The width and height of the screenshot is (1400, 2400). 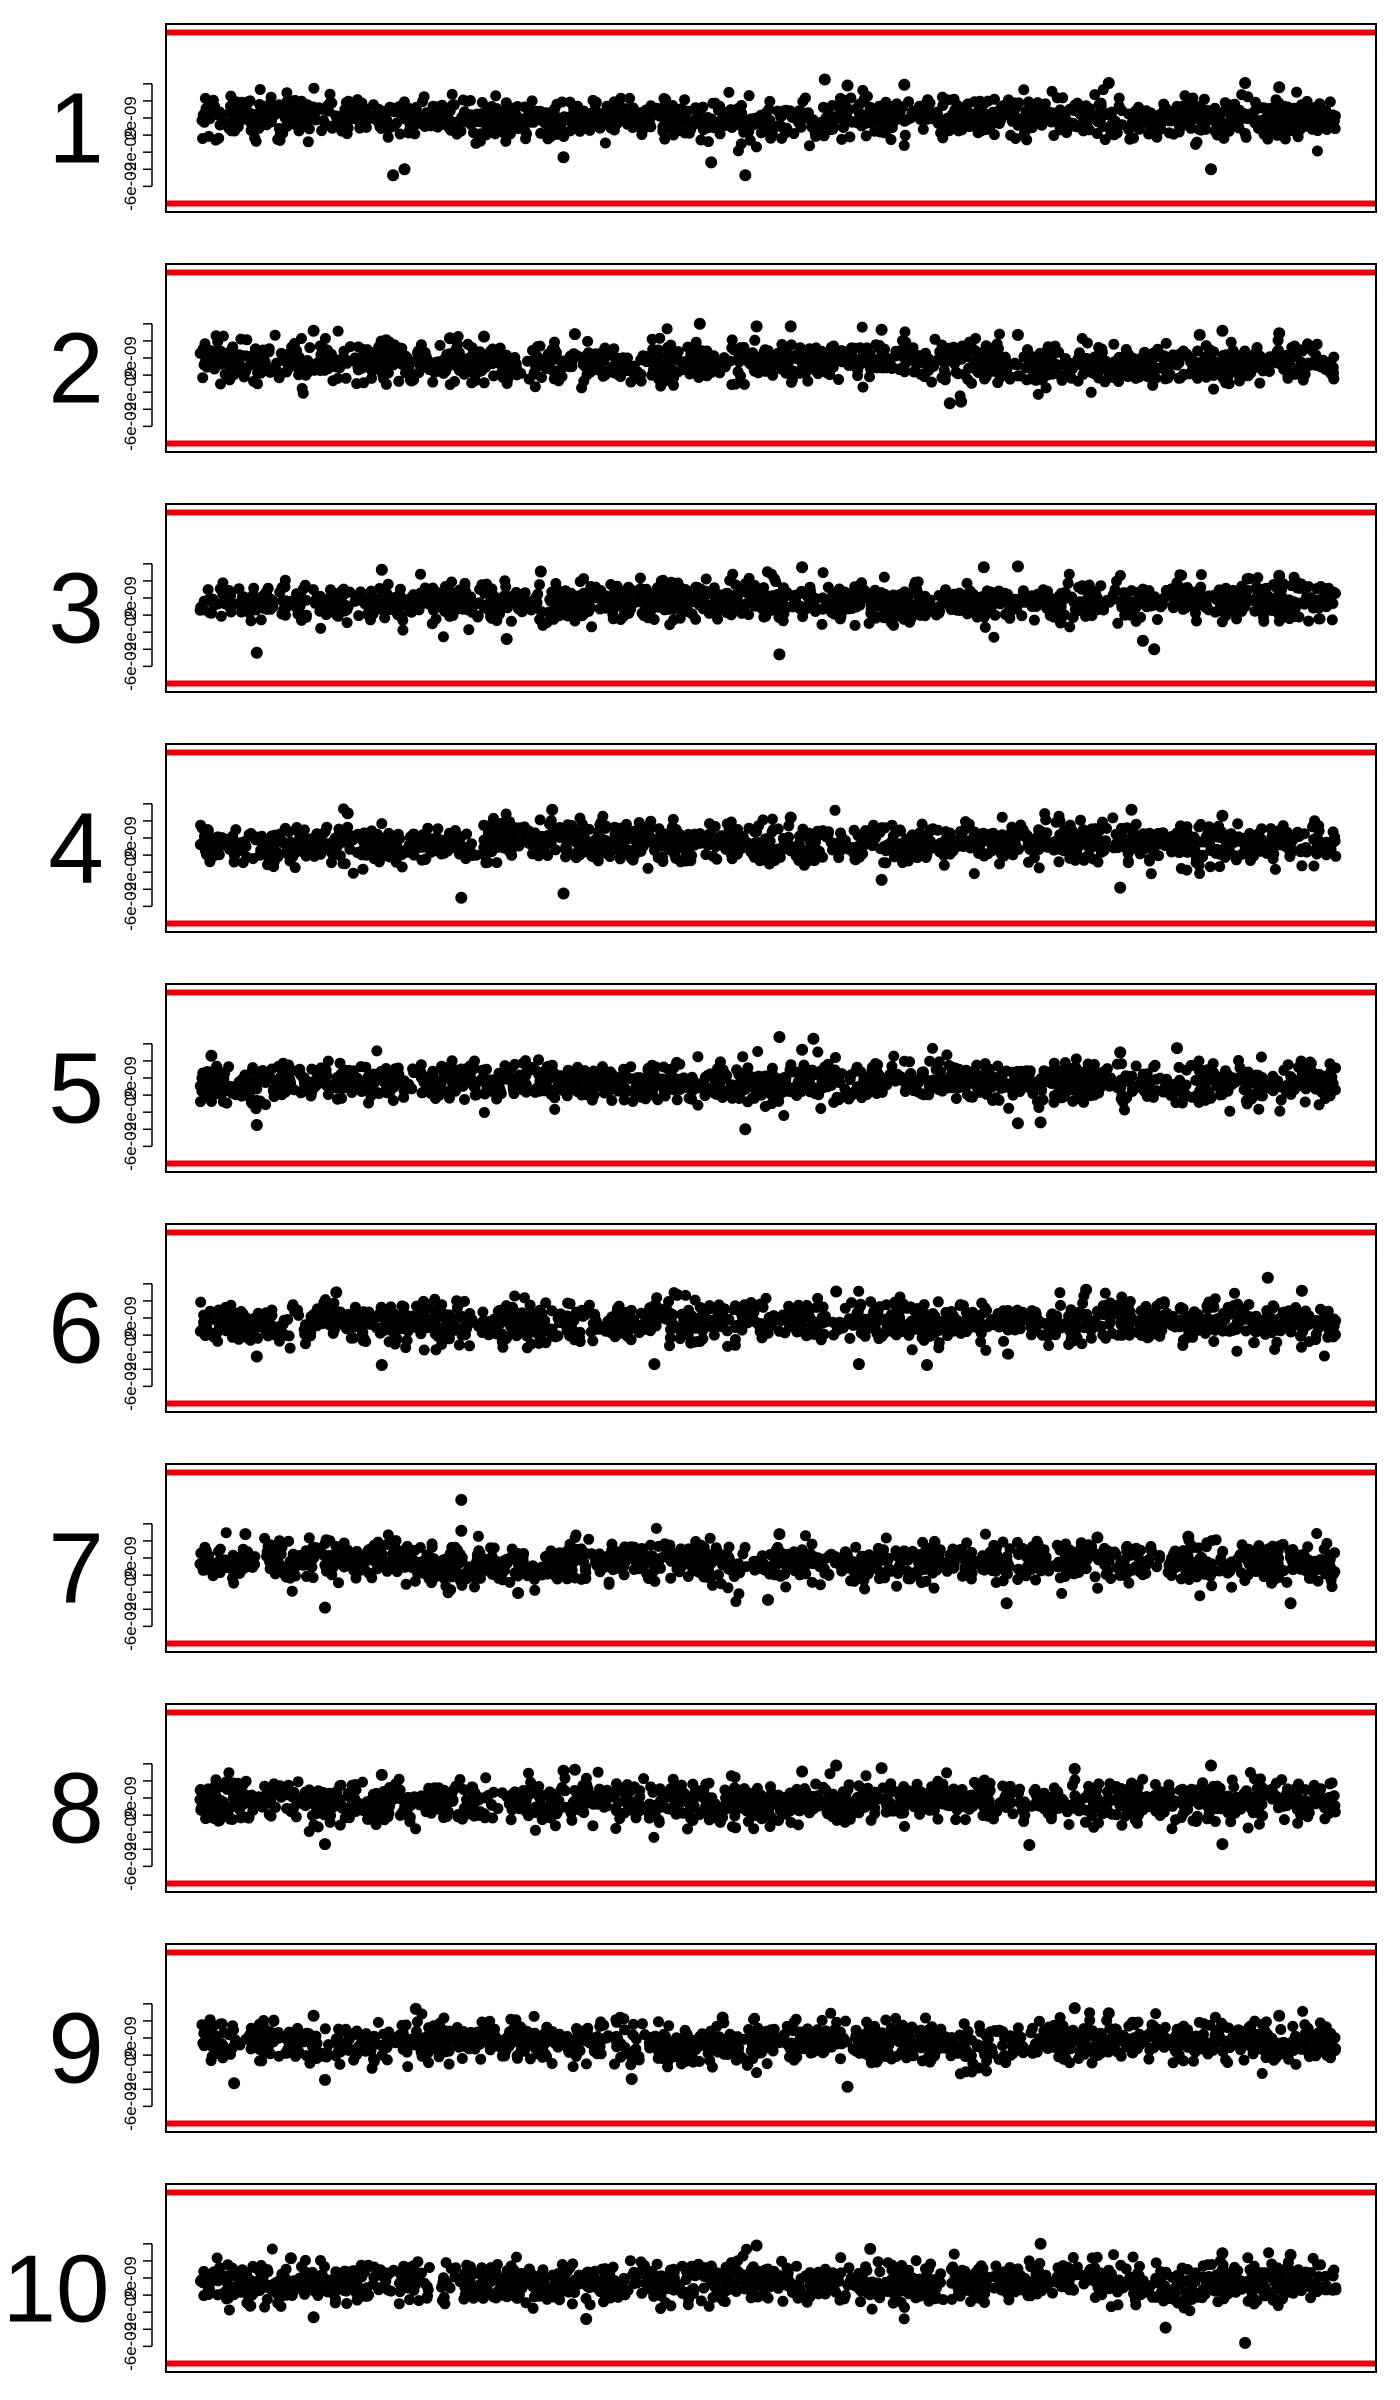 What do you see at coordinates (130, 117) in the screenshot?
I see `y-tick-label: 2e-09` at bounding box center [130, 117].